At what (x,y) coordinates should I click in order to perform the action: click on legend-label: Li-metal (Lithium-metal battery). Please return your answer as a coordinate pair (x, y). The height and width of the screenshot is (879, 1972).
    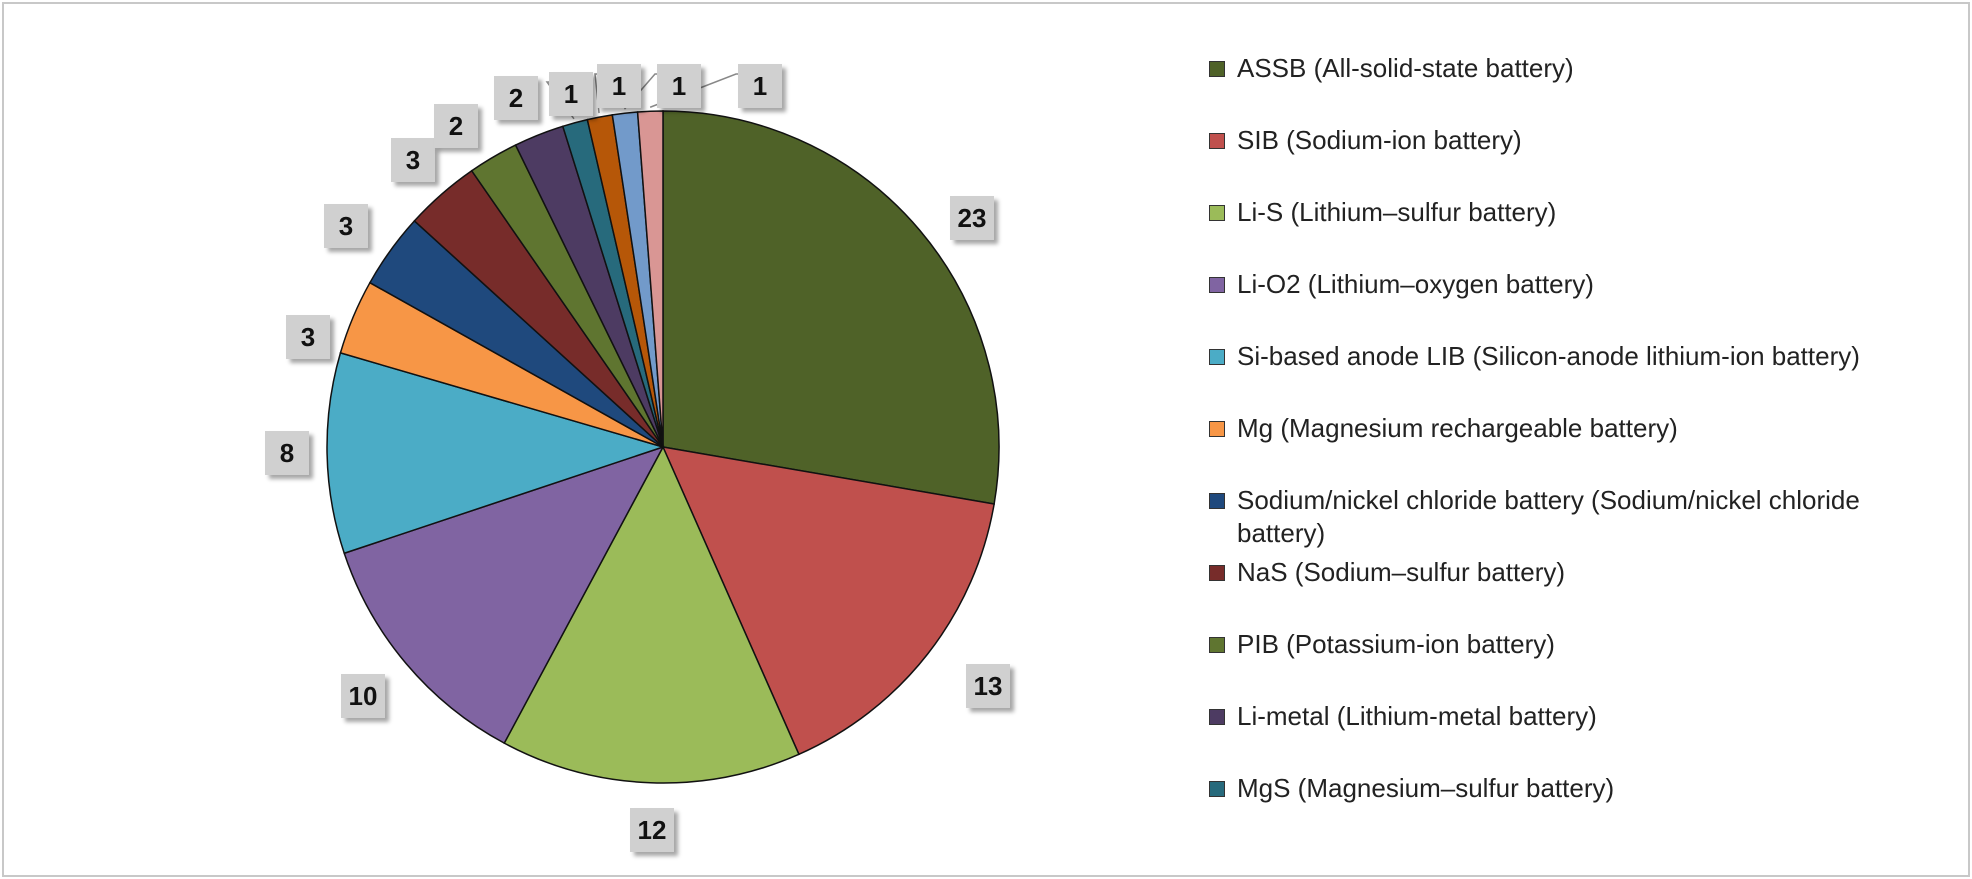
    Looking at the image, I should click on (1417, 716).